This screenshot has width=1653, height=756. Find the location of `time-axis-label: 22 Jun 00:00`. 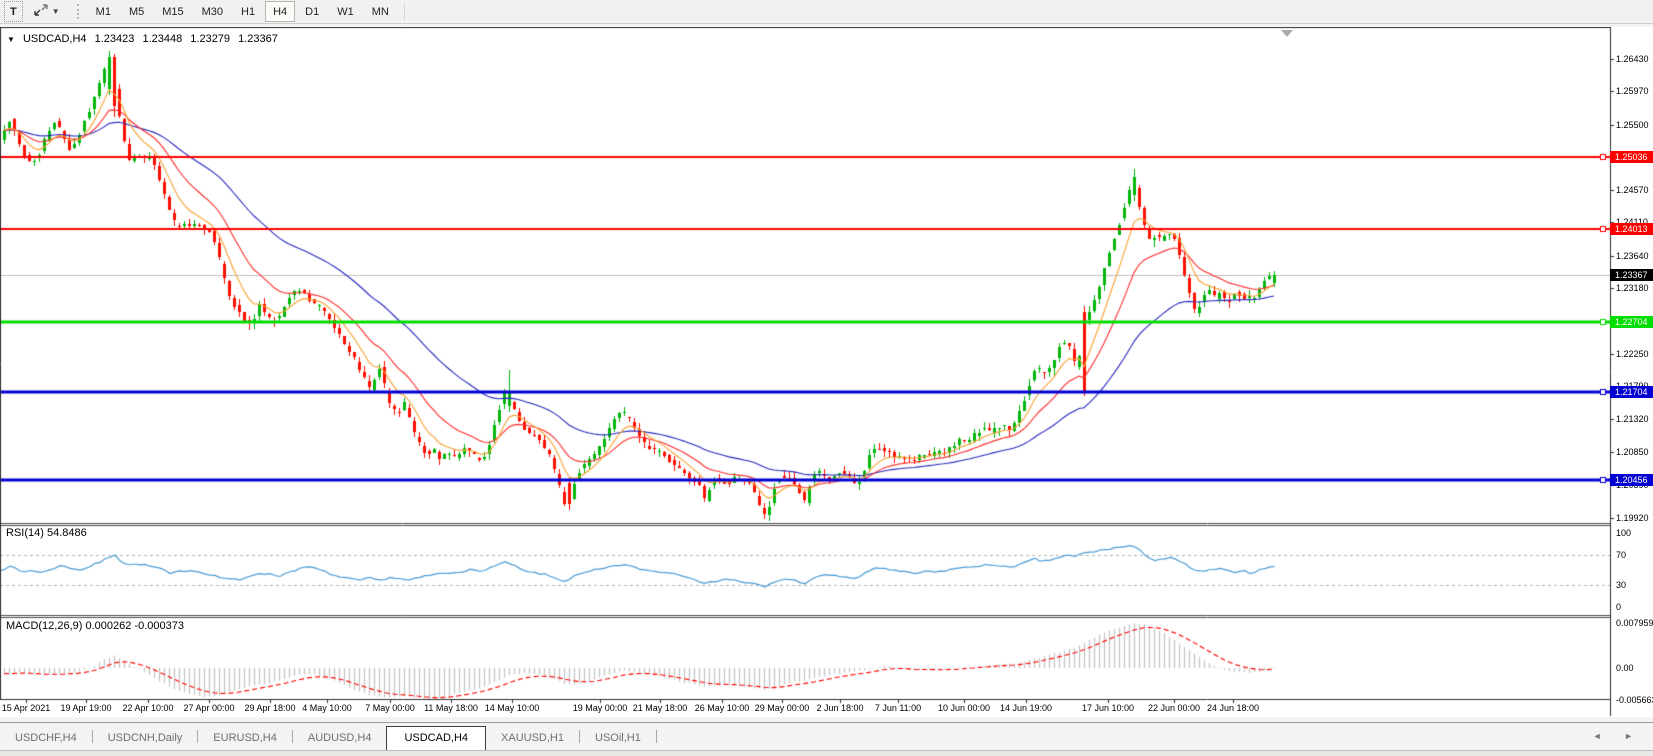

time-axis-label: 22 Jun 00:00 is located at coordinates (1174, 708).